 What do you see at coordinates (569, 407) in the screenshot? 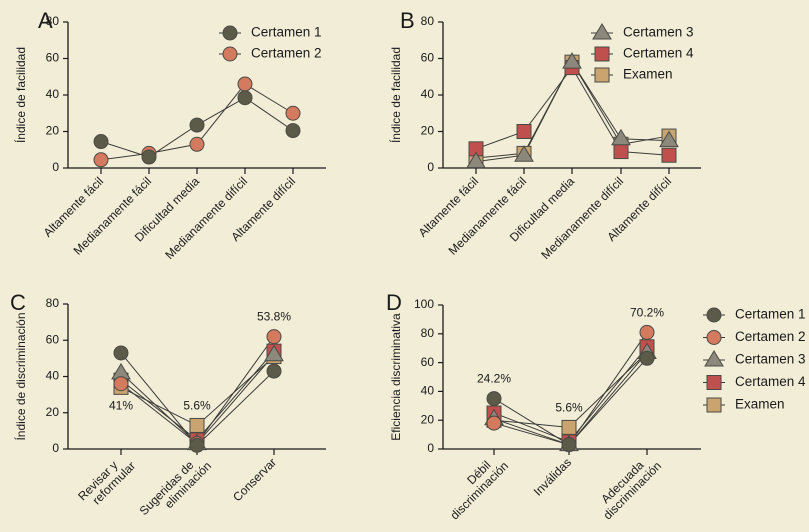
I see `percent-annotation: 5.6%` at bounding box center [569, 407].